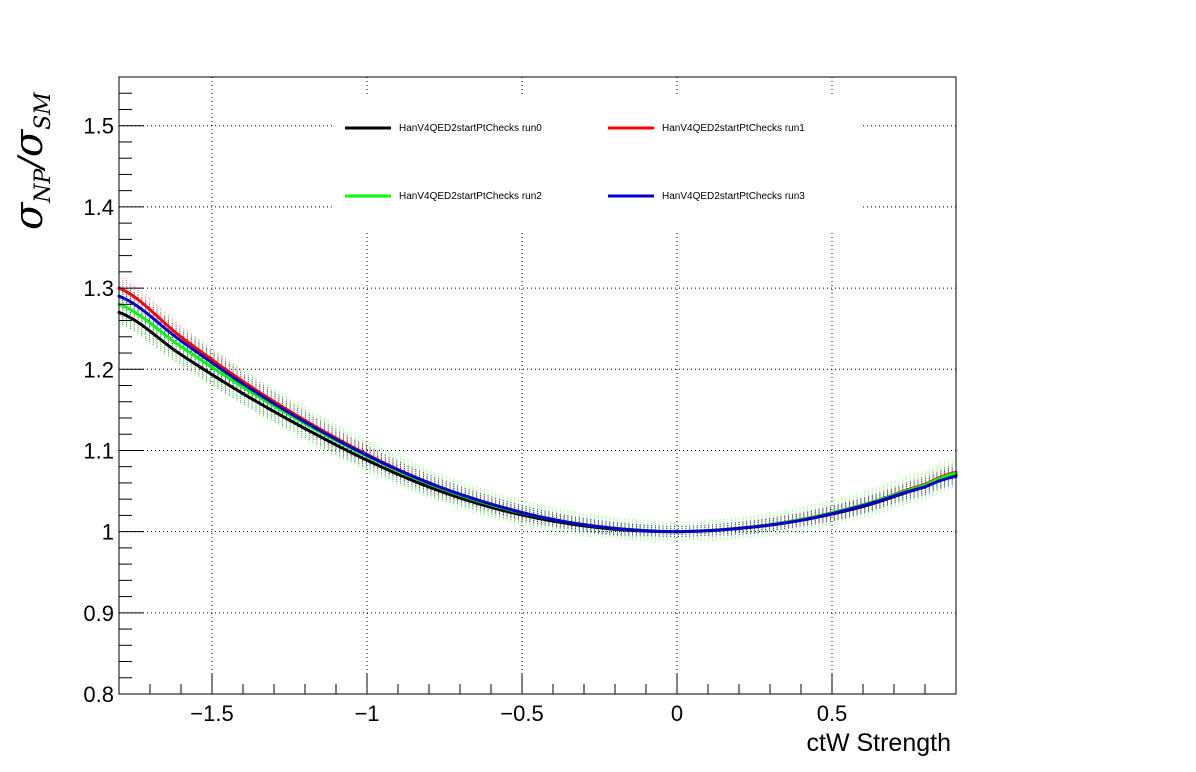 Image resolution: width=1196 pixels, height=772 pixels. I want to click on y-axis-title: σNP/σSM, so click(31, 161).